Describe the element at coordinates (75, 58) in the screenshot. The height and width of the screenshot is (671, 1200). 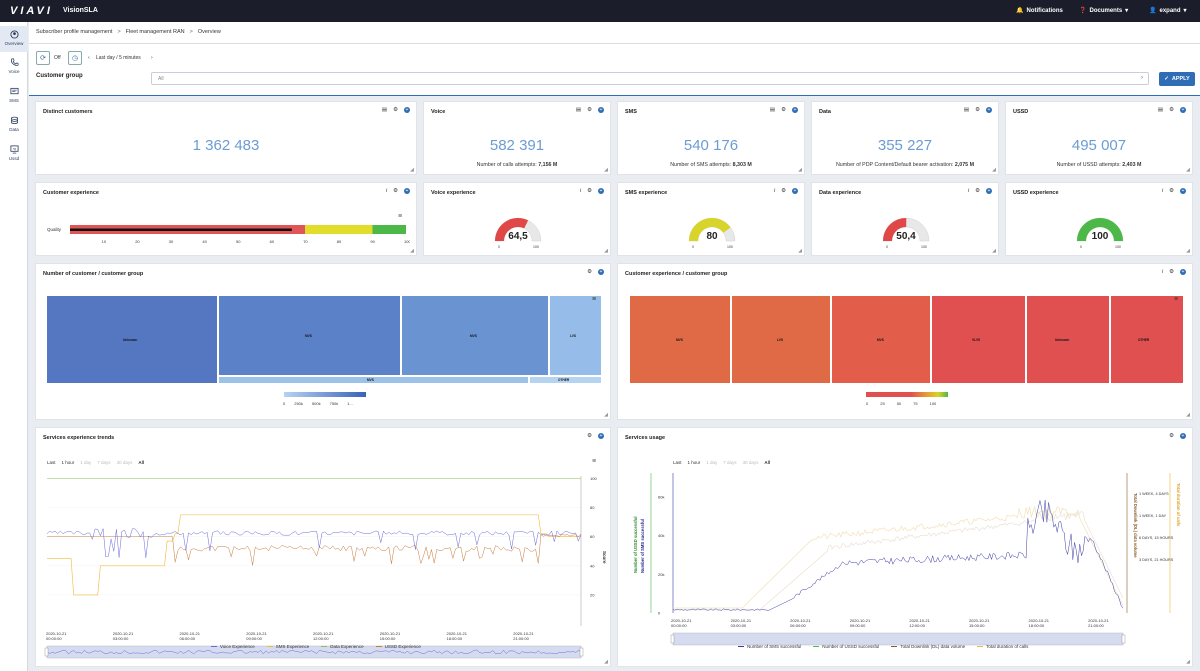
I see `clock-button: ◷` at that location.